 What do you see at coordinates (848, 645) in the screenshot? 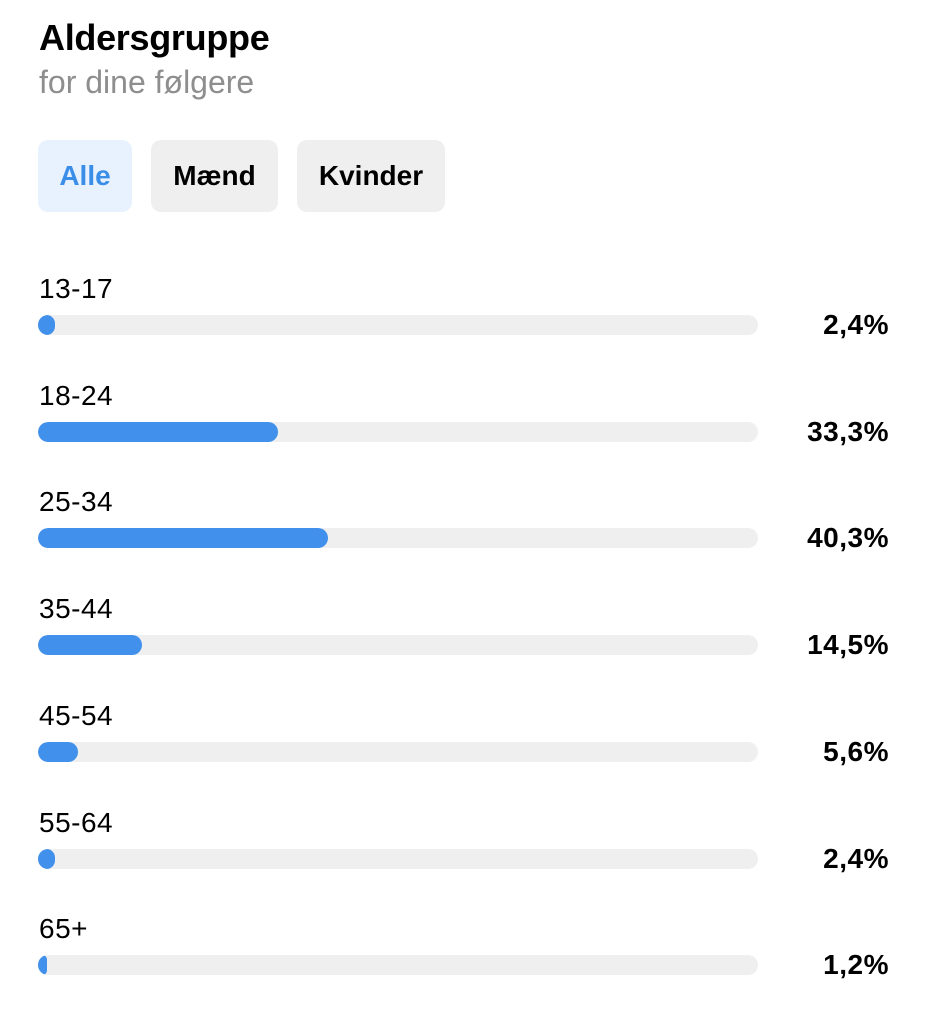
I see `percentage-label: 14,5%` at bounding box center [848, 645].